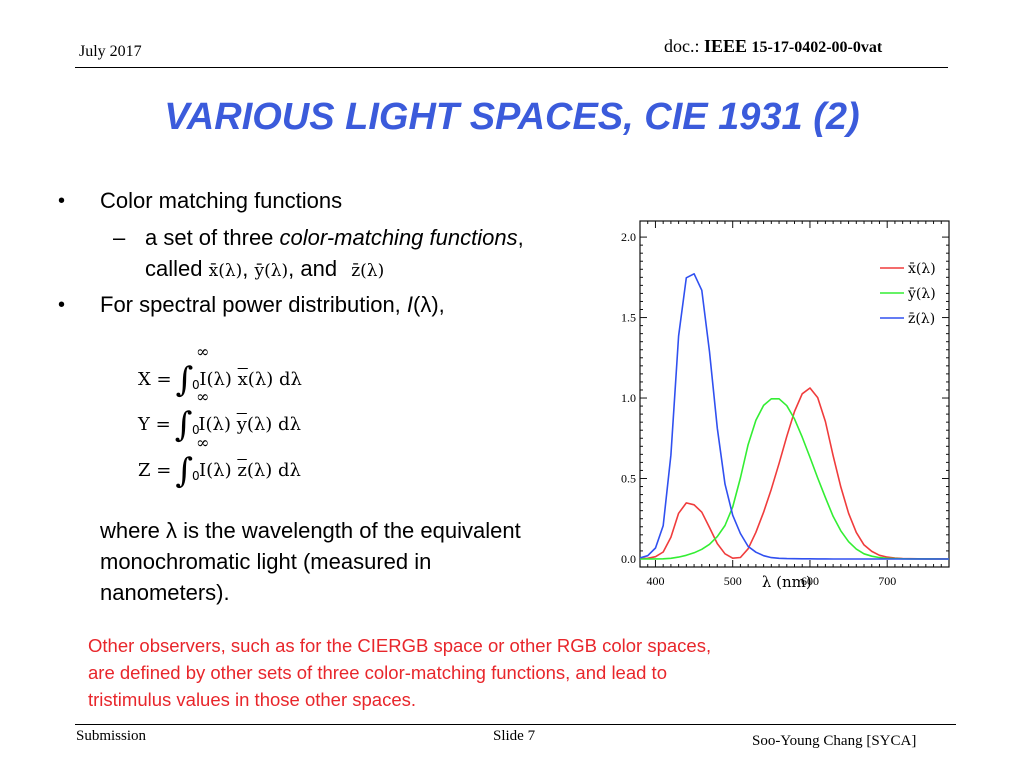 Image resolution: width=1024 pixels, height=768 pixels. What do you see at coordinates (817, 47) in the screenshot?
I see `doc-number: 15-17-0402-00-0vat` at bounding box center [817, 47].